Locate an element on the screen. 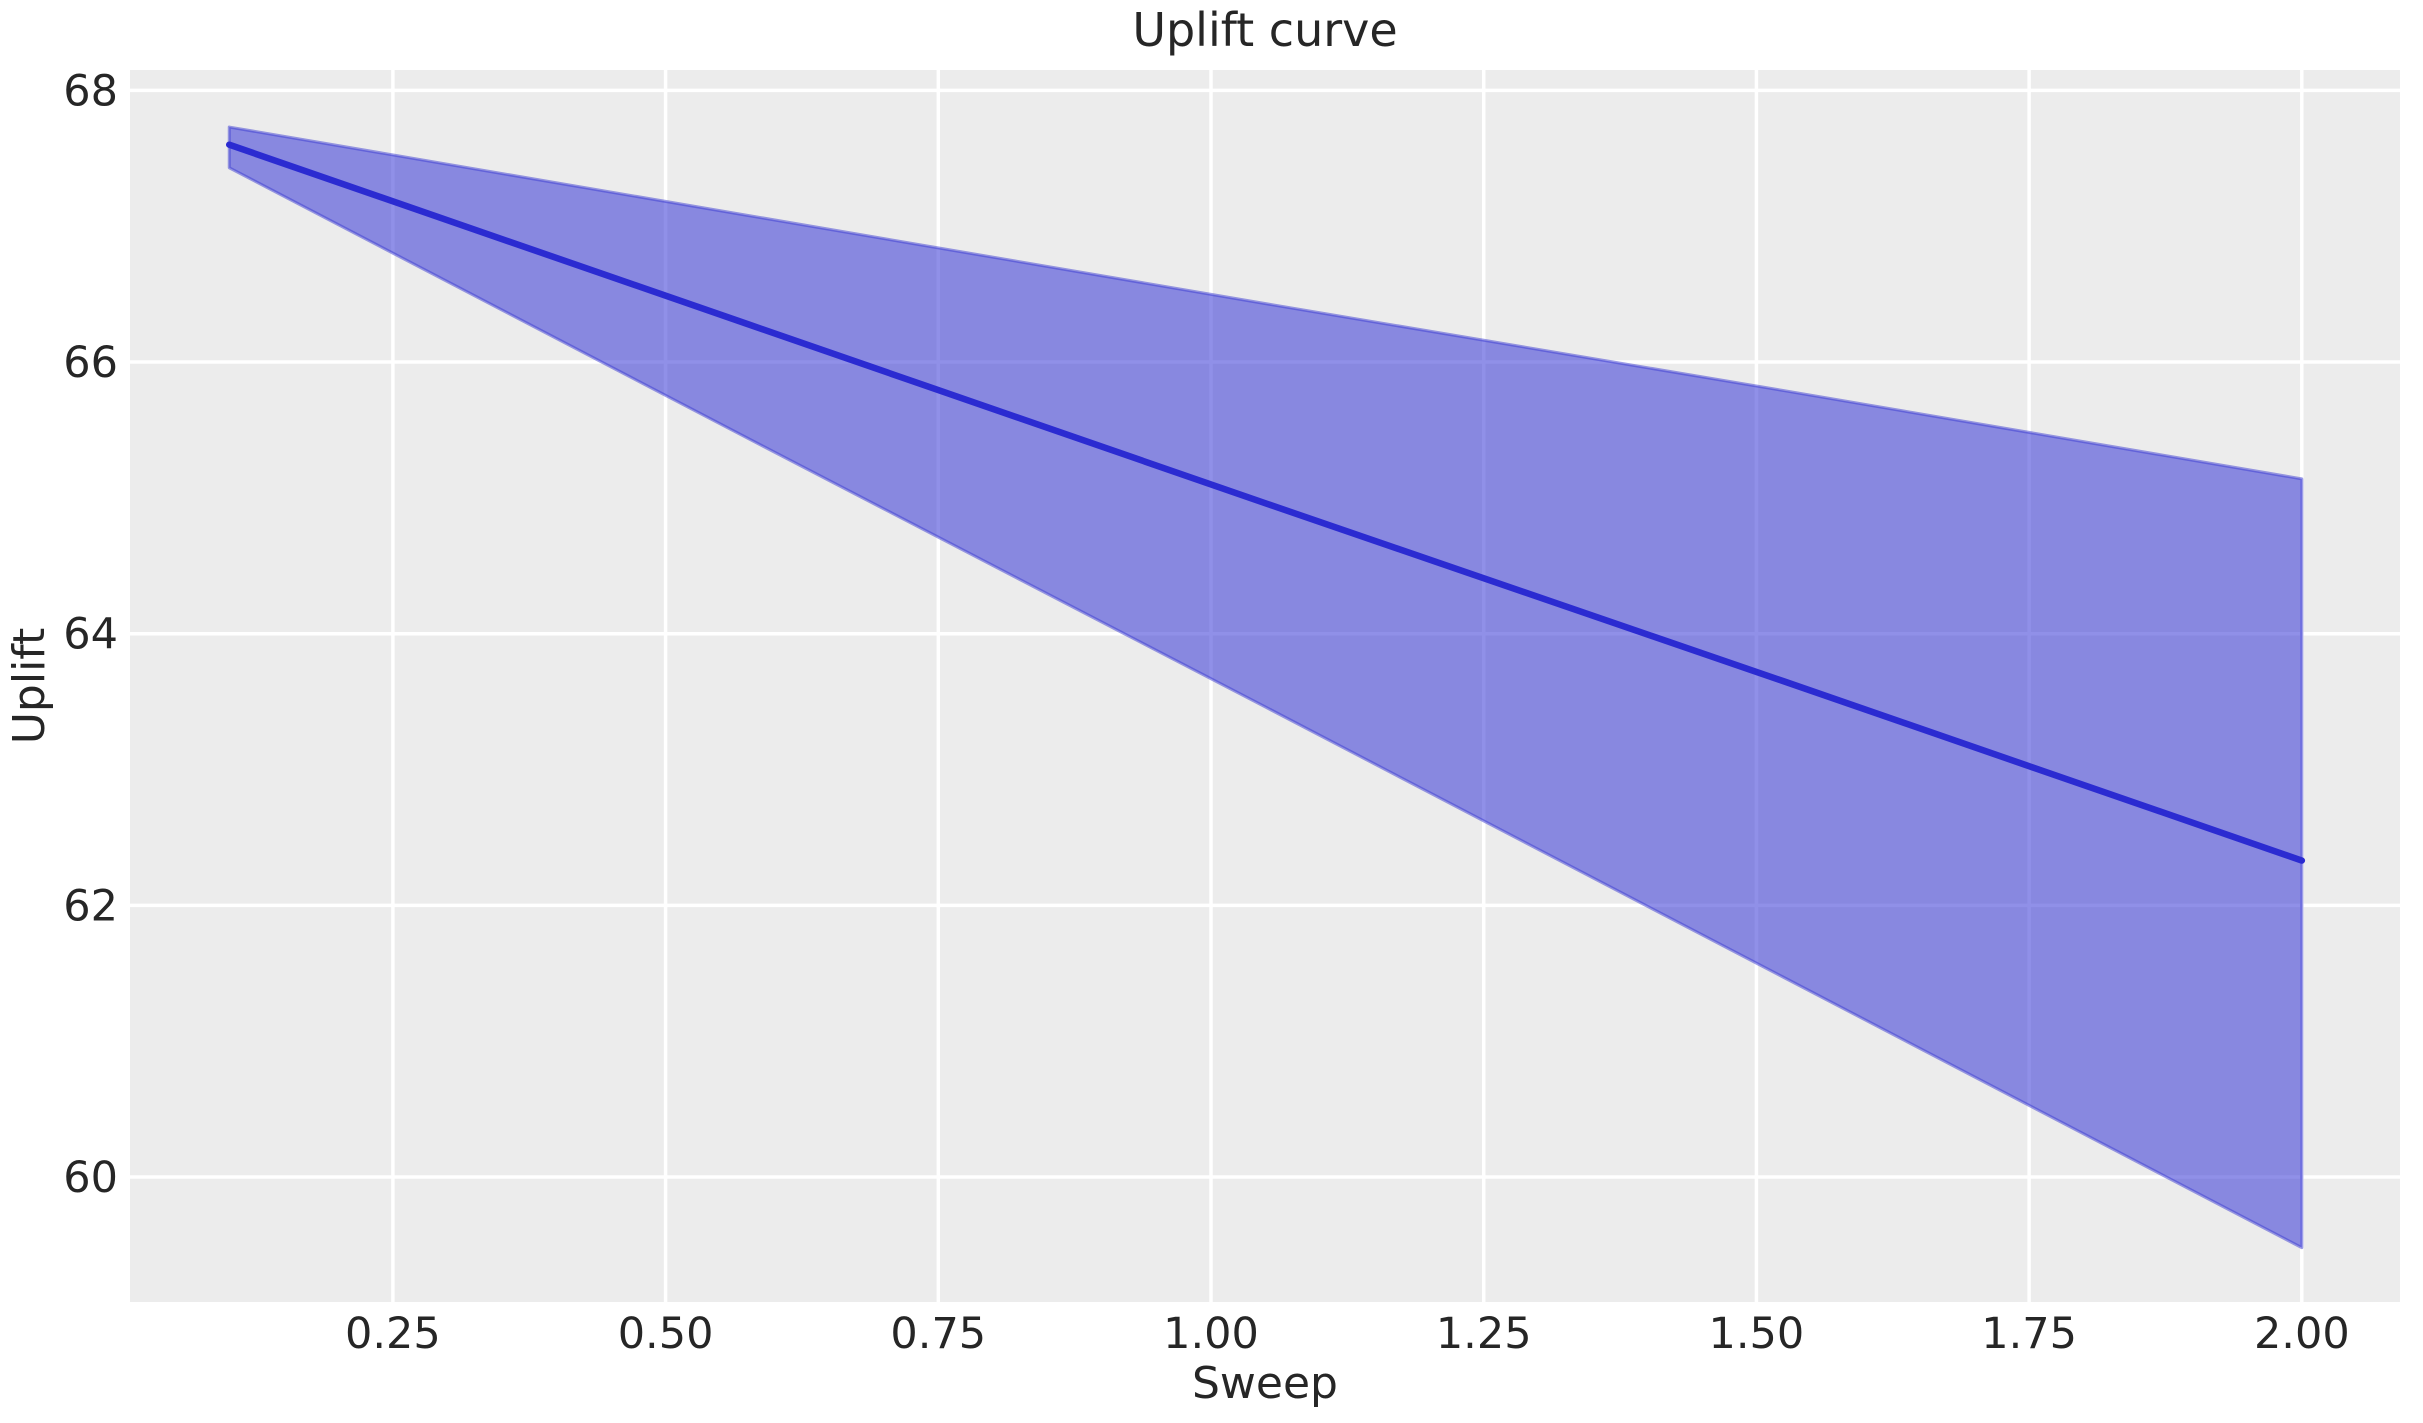  x-tick-label: 1.25 is located at coordinates (1484, 1334).